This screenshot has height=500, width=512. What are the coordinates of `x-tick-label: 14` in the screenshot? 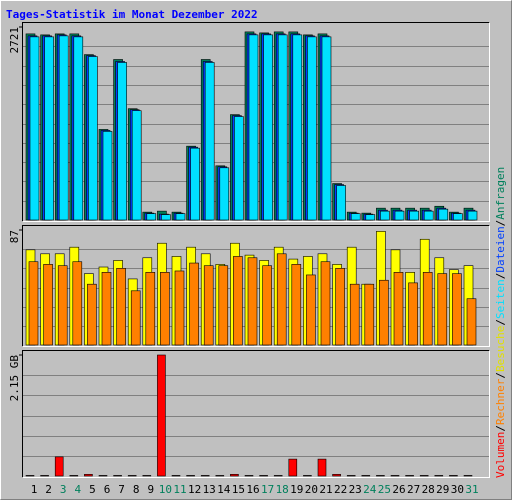 It's located at (224, 489).